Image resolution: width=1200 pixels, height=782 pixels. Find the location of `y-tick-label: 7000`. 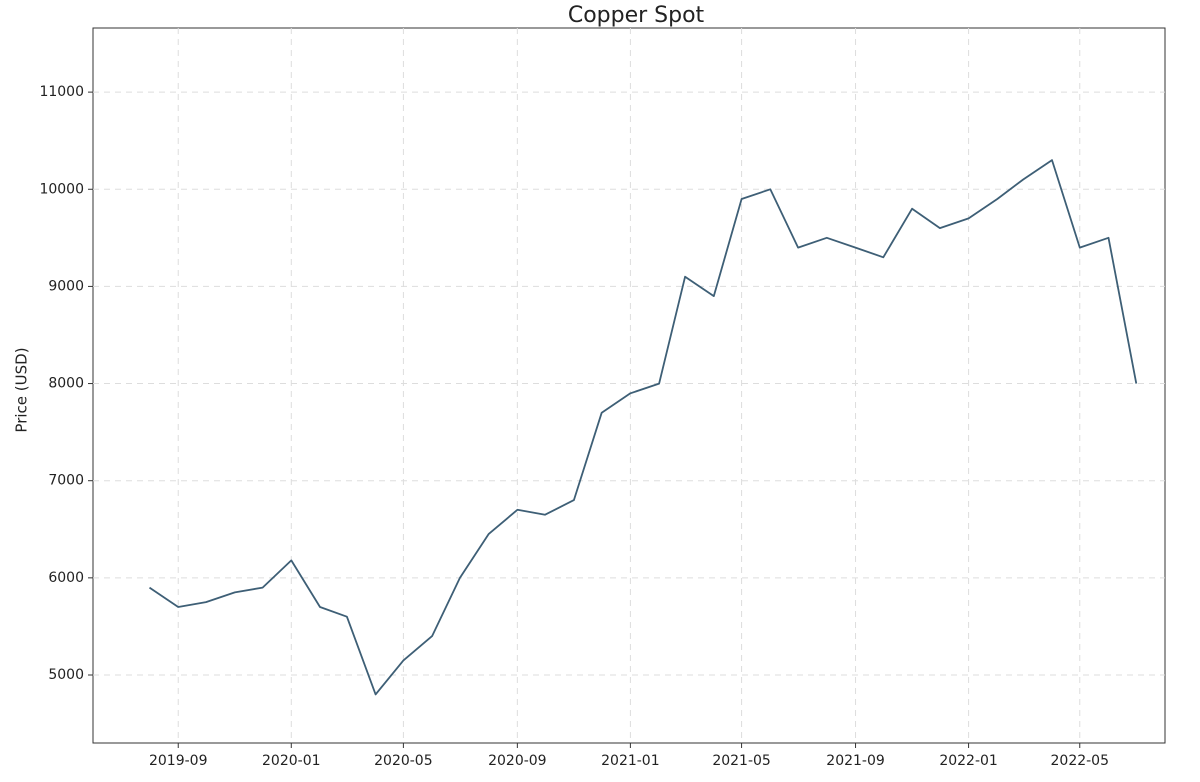

y-tick-label: 7000 is located at coordinates (66, 481).